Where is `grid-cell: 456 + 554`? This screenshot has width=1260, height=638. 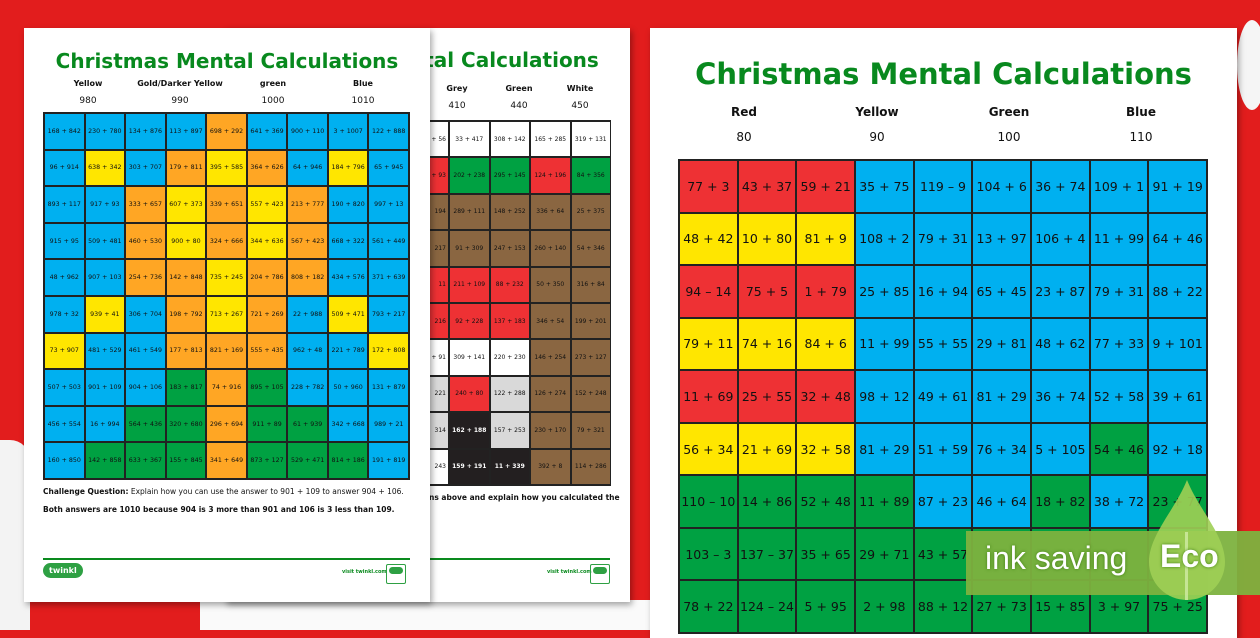
grid-cell: 456 + 554 is located at coordinates (64, 424).